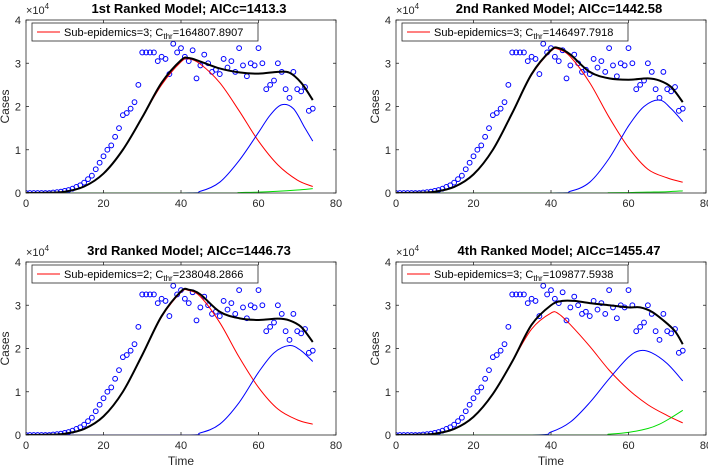 The width and height of the screenshot is (708, 472). What do you see at coordinates (153, 34) in the screenshot?
I see `legend-label: Sub-epidemics=3; Cthr=164807.8907` at bounding box center [153, 34].